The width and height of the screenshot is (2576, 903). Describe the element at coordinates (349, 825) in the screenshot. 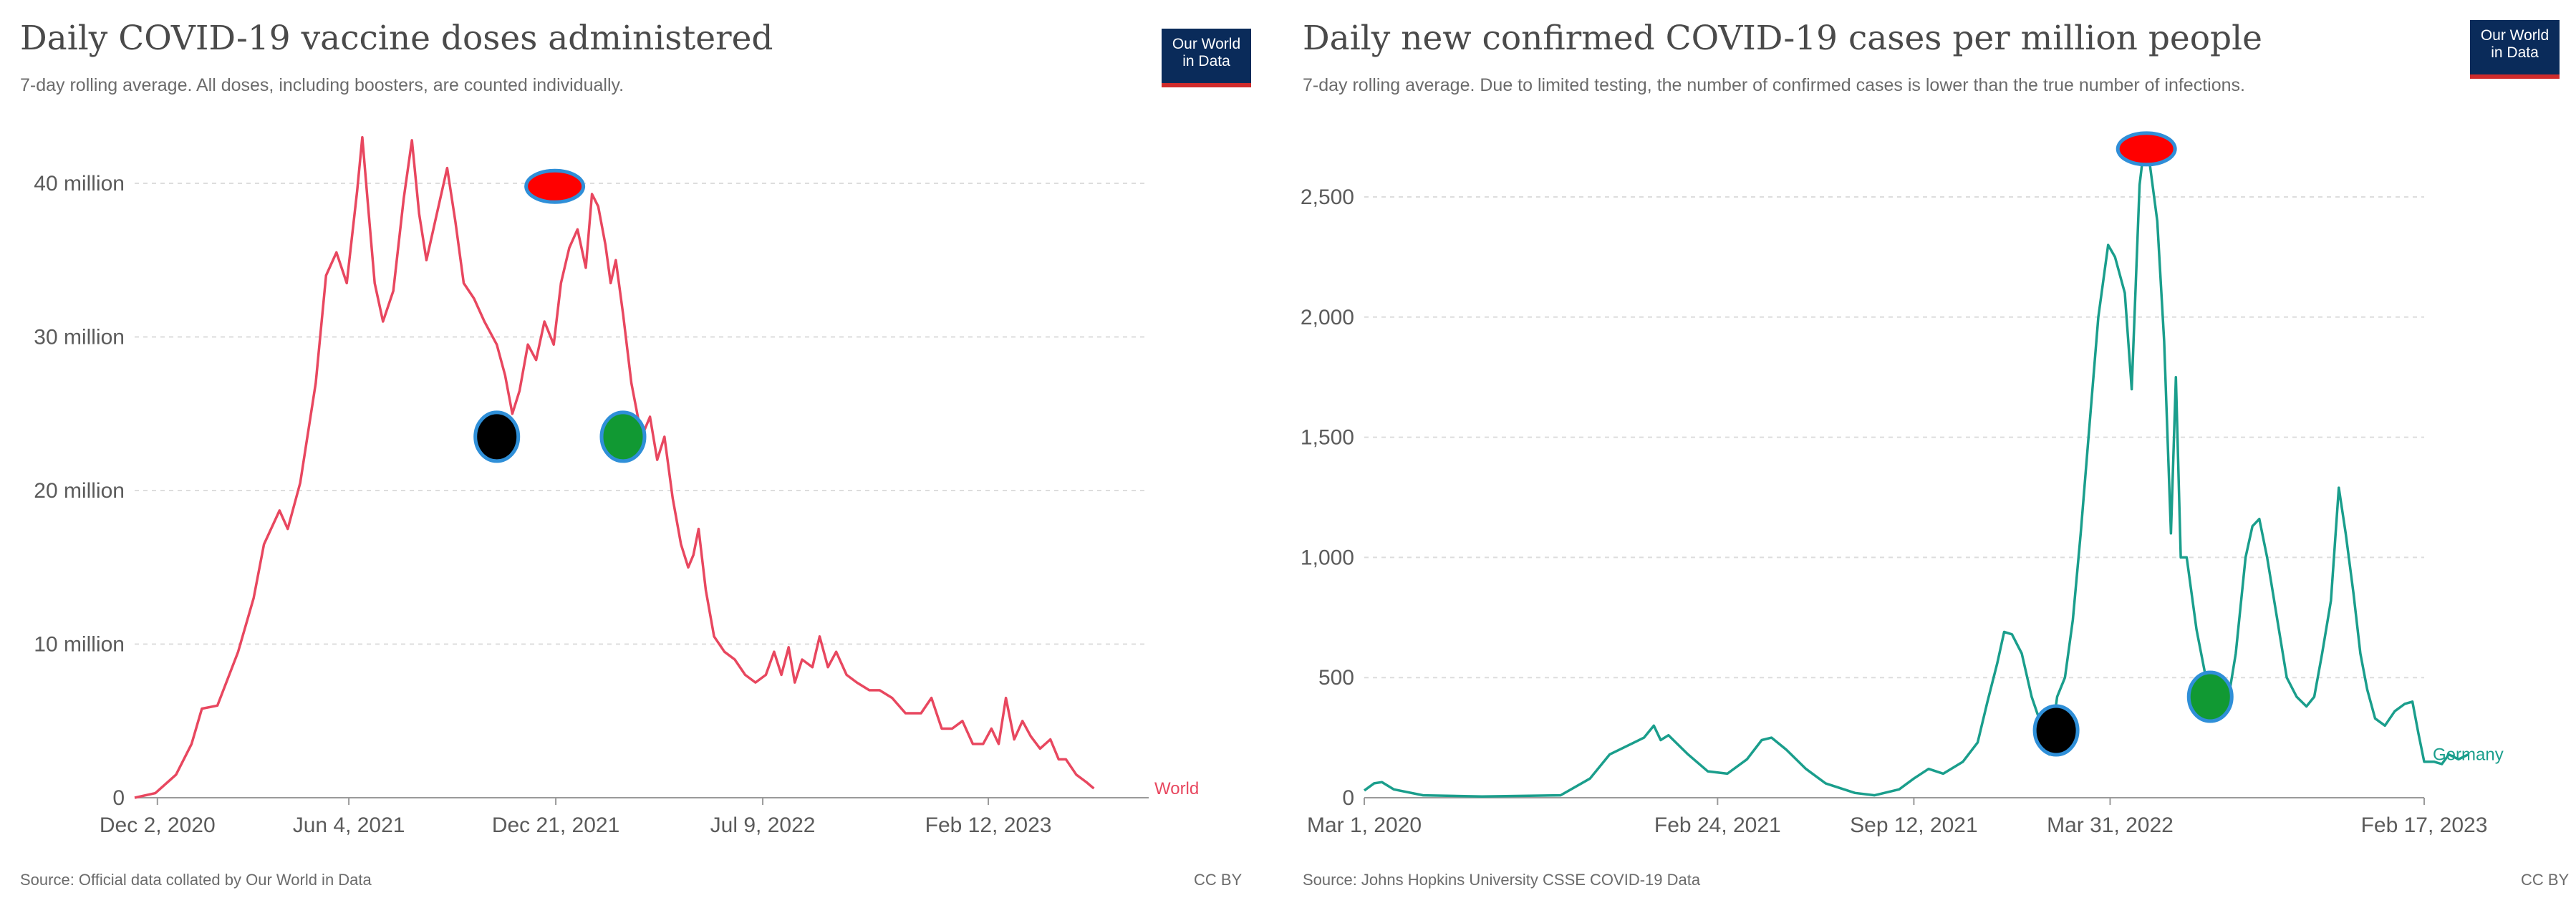

I see `x-tick-label: Jun 4, 2021` at that location.